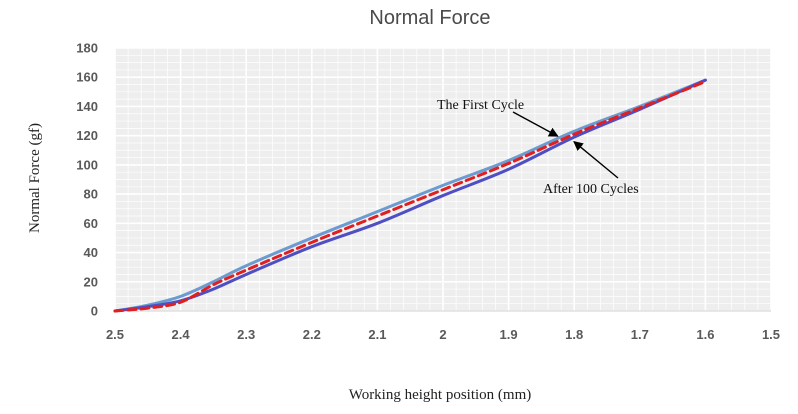 Image resolution: width=798 pixels, height=414 pixels. I want to click on x-tick-label: 1.9, so click(509, 334).